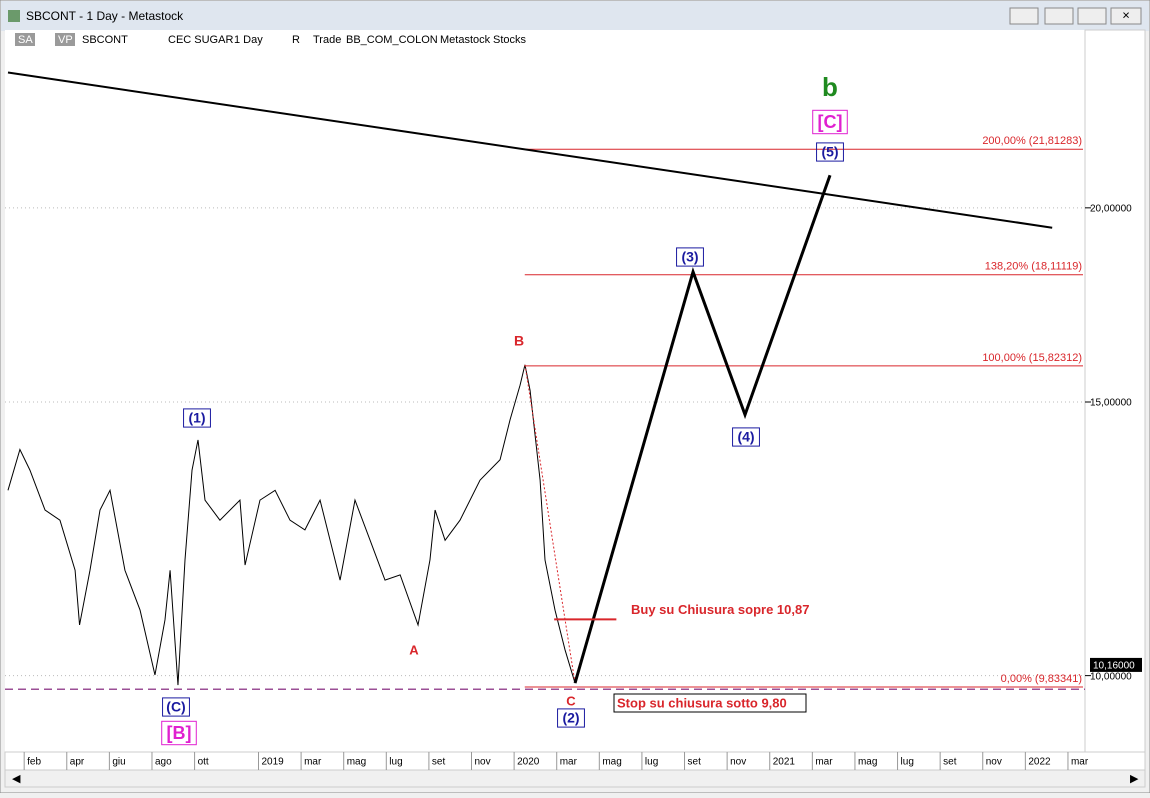 Image resolution: width=1150 pixels, height=798 pixels. I want to click on wave-label: b, so click(830, 87).